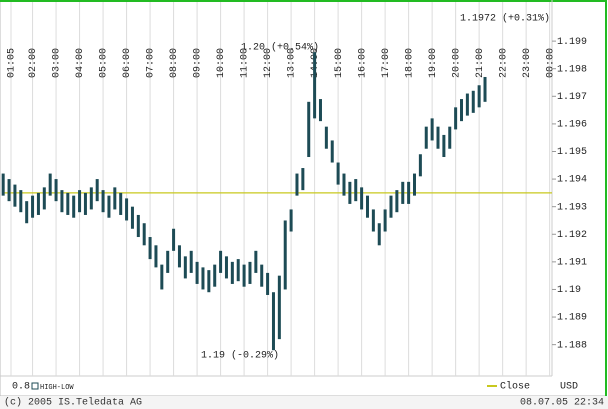 This screenshot has width=608, height=409. Describe the element at coordinates (151, 63) in the screenshot. I see `x-tick-label: 07:00` at that location.